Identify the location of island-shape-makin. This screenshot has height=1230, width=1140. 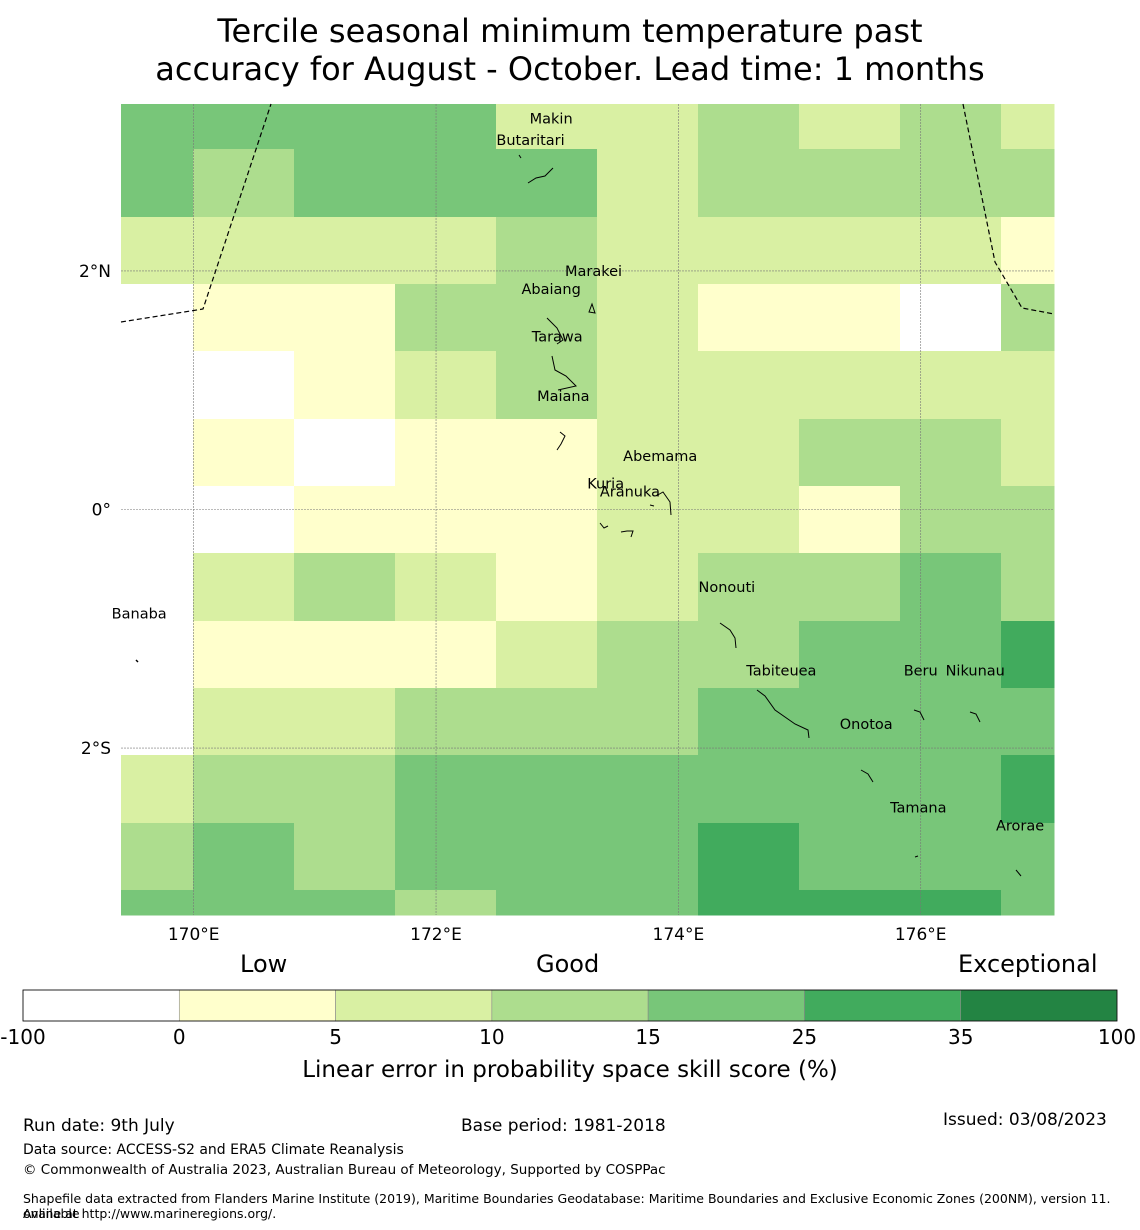
(520, 156).